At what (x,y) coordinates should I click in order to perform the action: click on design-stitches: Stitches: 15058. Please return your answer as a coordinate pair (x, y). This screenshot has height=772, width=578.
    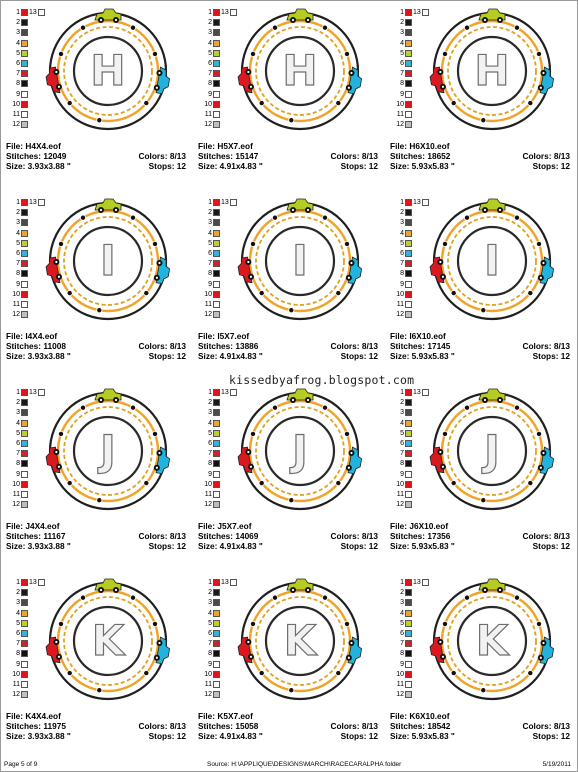
    Looking at the image, I should click on (228, 726).